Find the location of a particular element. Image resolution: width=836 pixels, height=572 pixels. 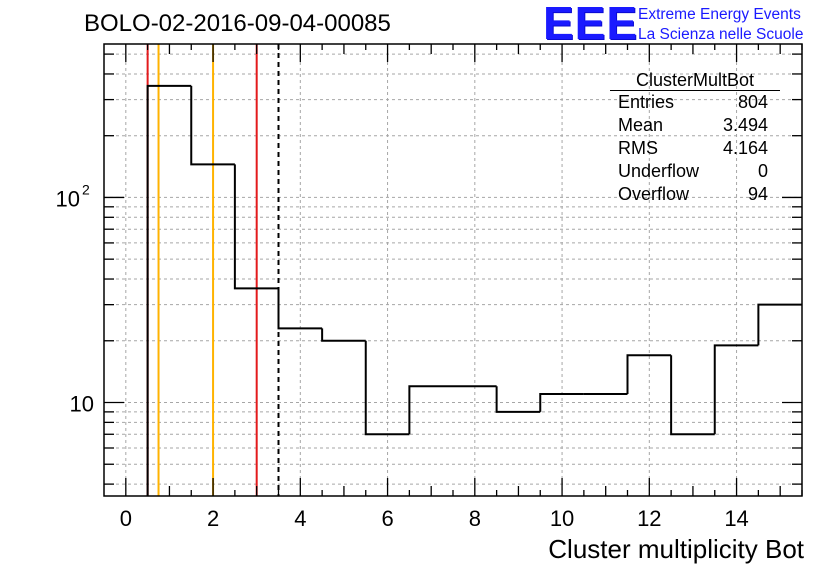

stats-row: Underflow 0 is located at coordinates (695, 171).